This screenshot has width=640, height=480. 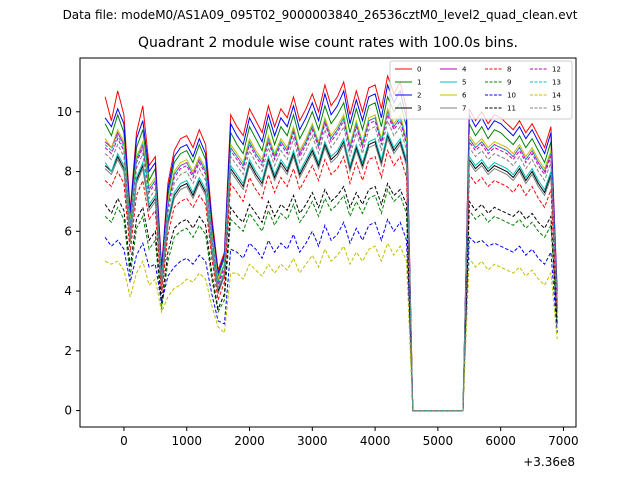 I want to click on legend-label-13: 13, so click(x=556, y=83).